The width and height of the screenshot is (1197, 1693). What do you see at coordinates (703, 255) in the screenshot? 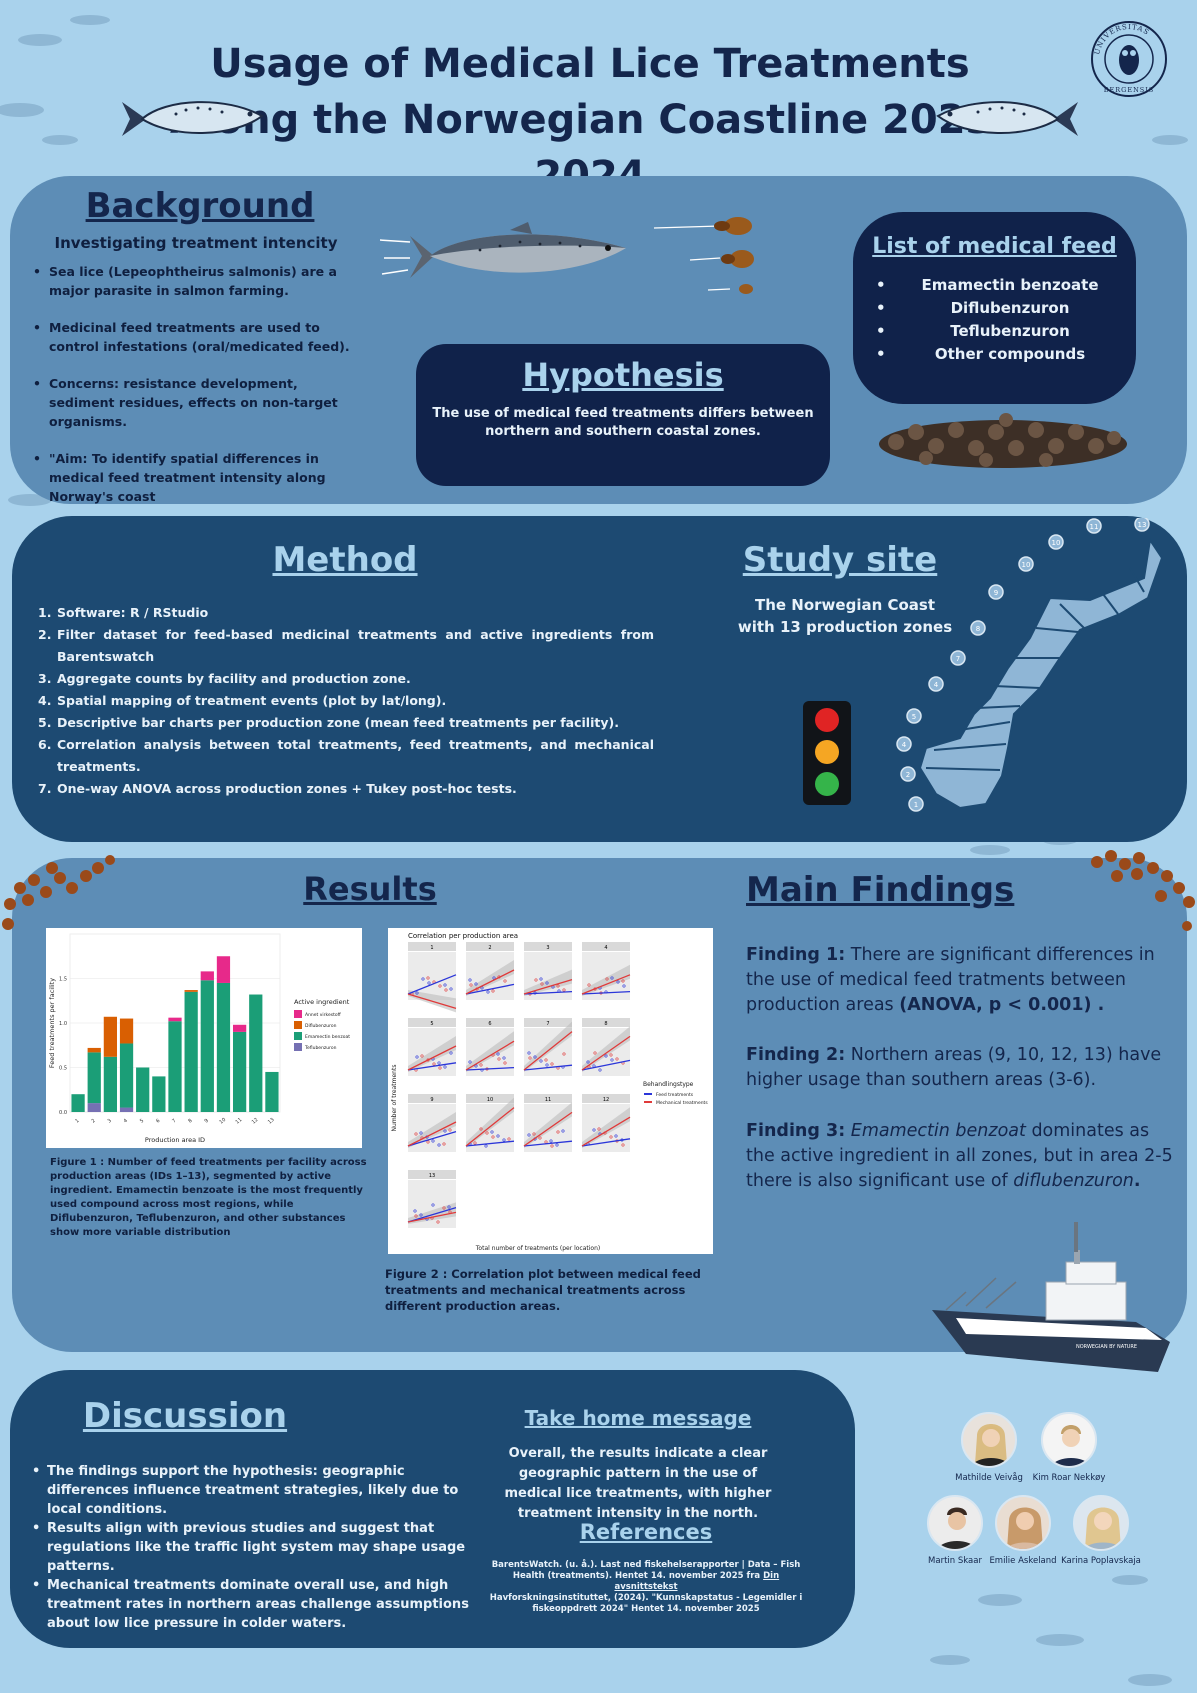
I see `sea-lice-image` at bounding box center [703, 255].